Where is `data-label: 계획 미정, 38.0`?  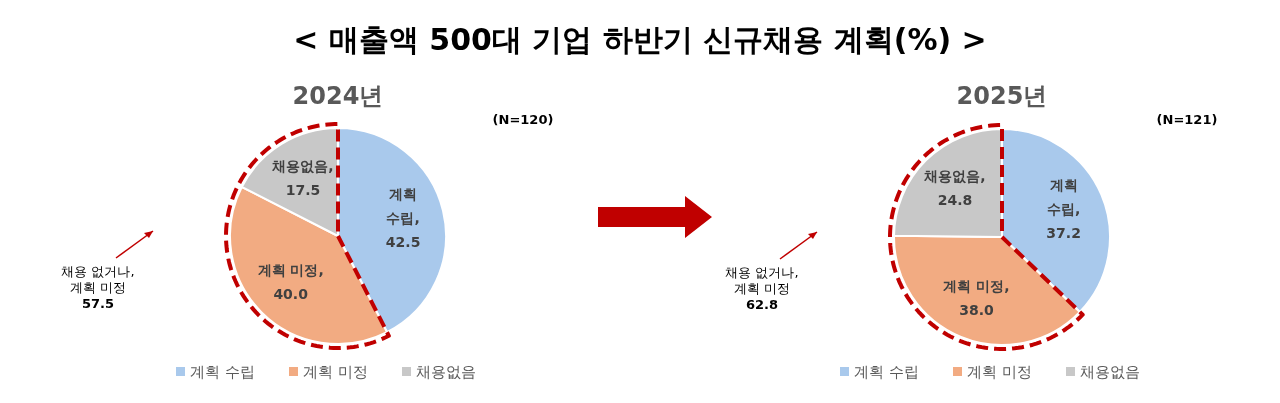 data-label: 계획 미정, 38.0 is located at coordinates (976, 297).